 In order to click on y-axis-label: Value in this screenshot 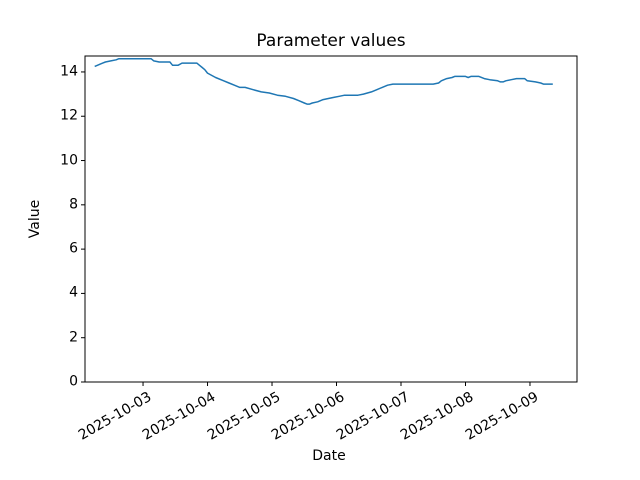, I will do `click(35, 219)`.